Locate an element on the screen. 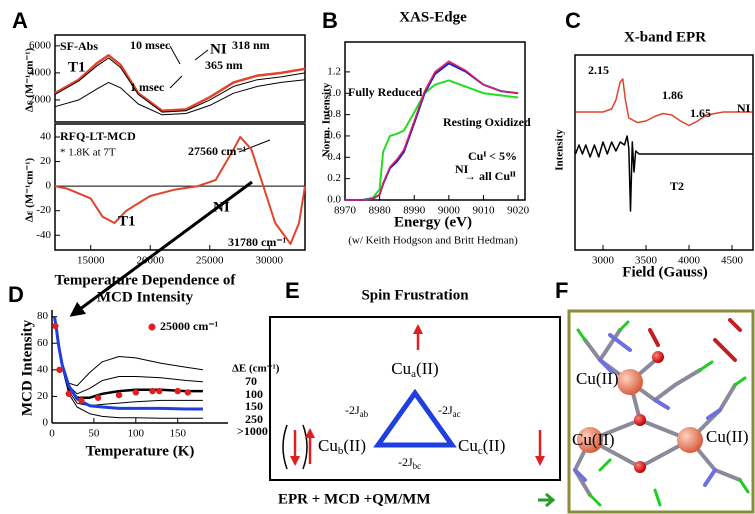 The image size is (755, 514). t: c is located at coordinates (480, 451).